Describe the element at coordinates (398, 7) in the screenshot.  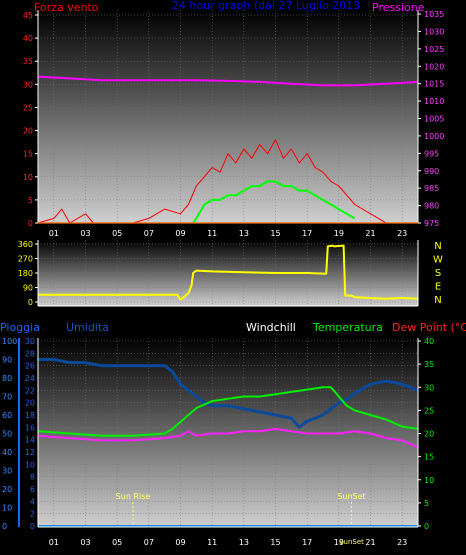
I see `pressure-label: Pressione` at that location.